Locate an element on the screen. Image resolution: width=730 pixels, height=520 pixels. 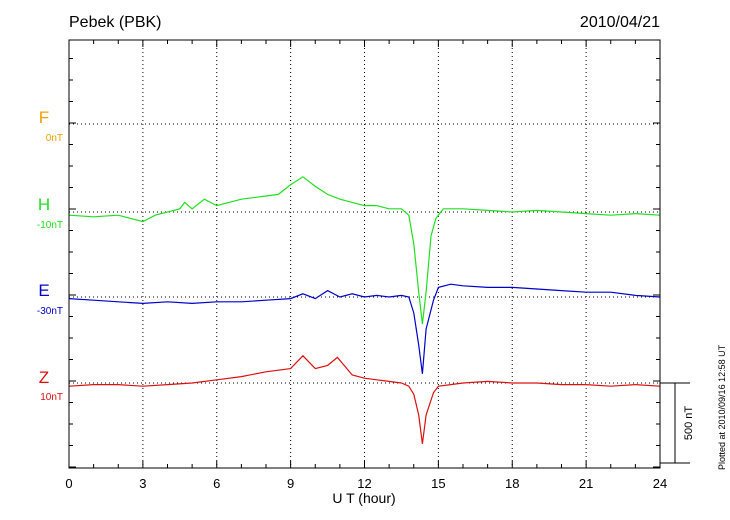
x-tick-label: 6 is located at coordinates (216, 483).